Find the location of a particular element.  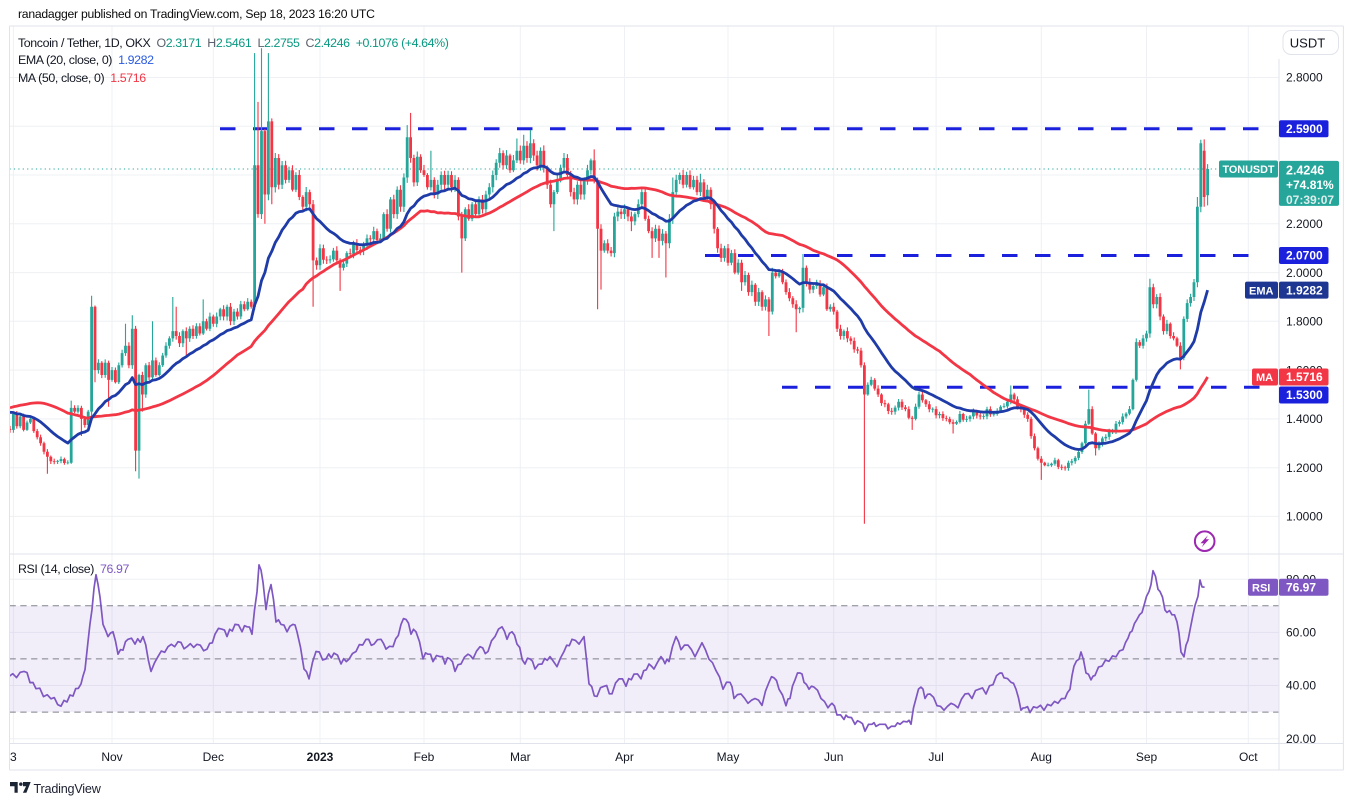

svg-text: Mar is located at coordinates (520, 757).